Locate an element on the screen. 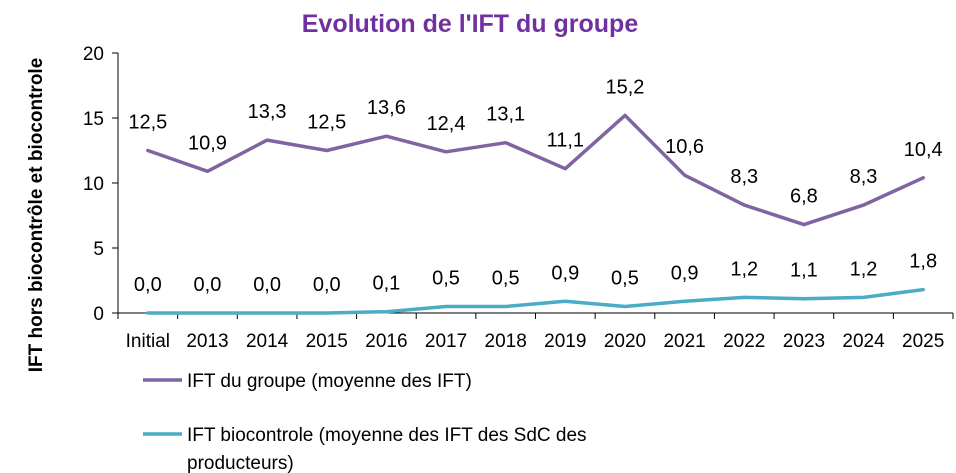 Image resolution: width=956 pixels, height=473 pixels. data-label: 15,2 is located at coordinates (624, 87).